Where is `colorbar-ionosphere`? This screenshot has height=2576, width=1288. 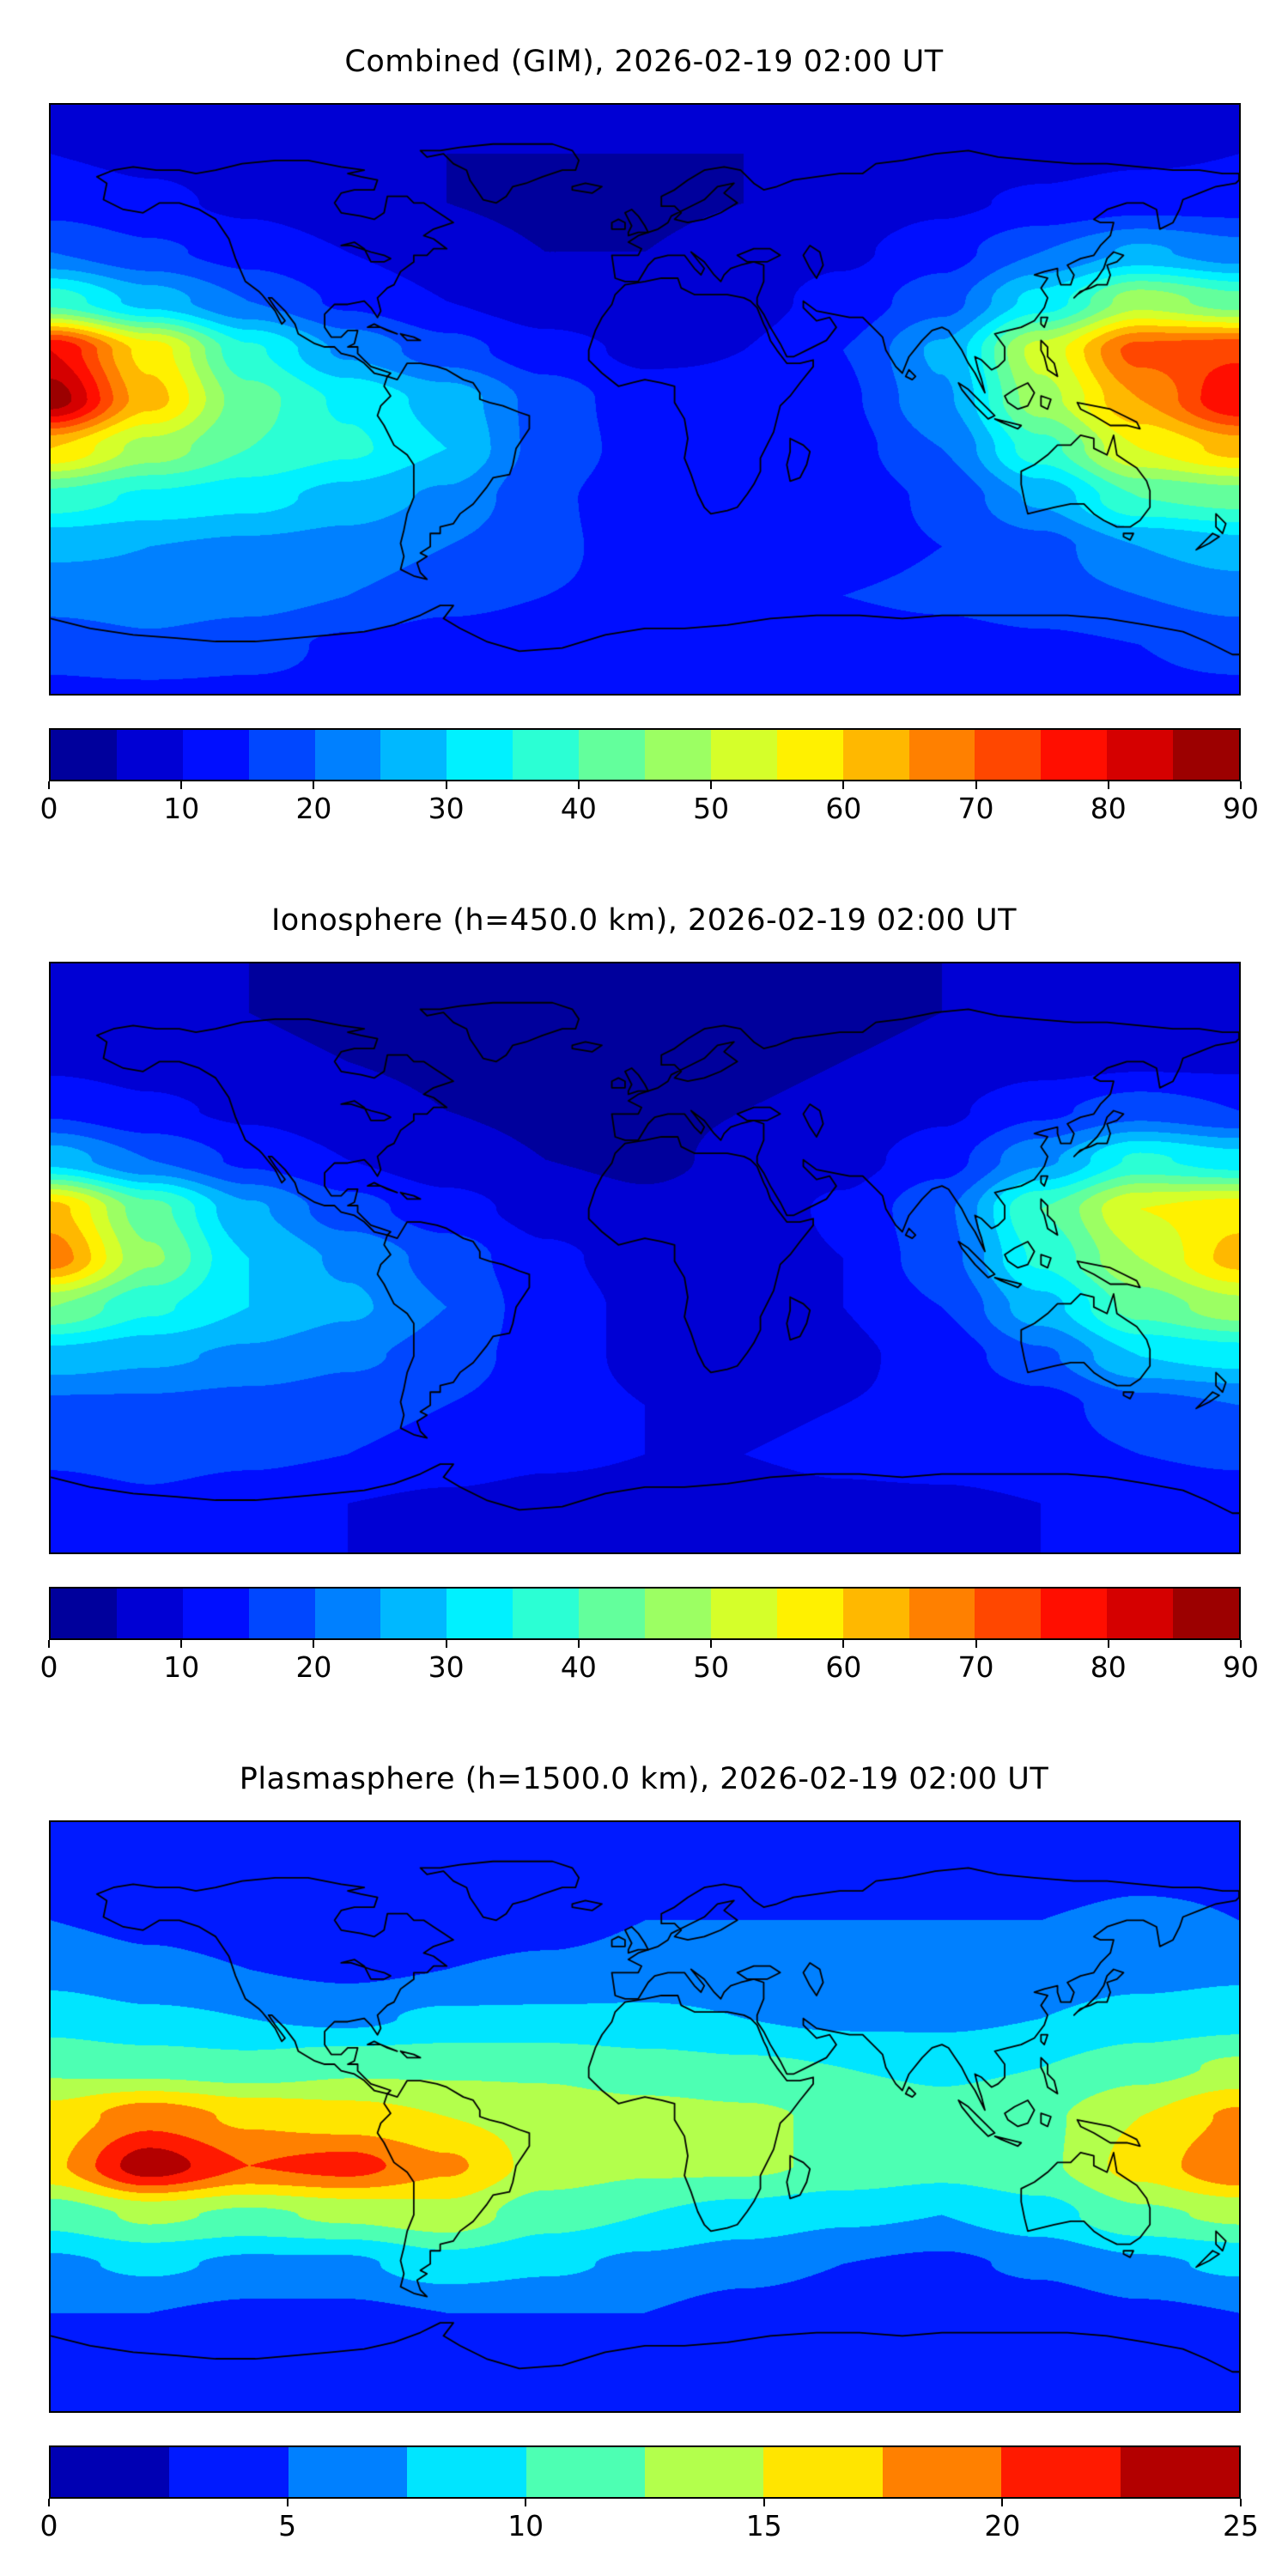
colorbar-ionosphere is located at coordinates (645, 1613).